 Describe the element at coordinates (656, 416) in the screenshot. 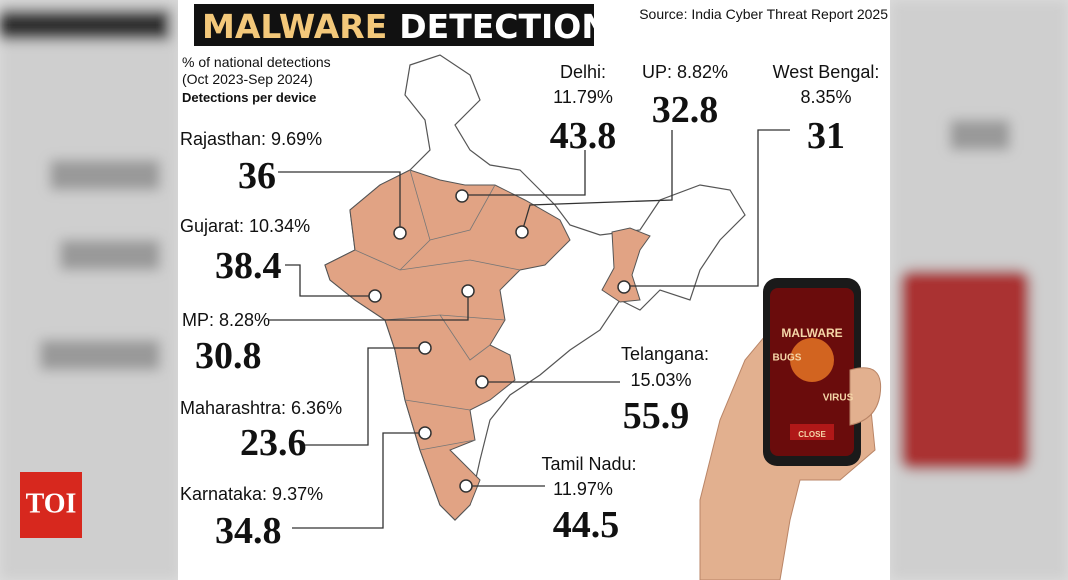

I see `detections-per-device: 55.9` at that location.